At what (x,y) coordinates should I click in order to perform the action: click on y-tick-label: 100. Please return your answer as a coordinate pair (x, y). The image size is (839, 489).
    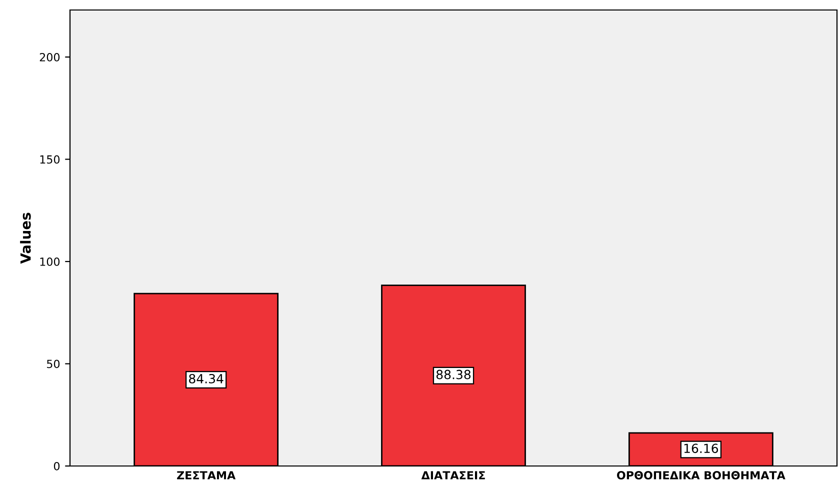
    Looking at the image, I should click on (50, 261).